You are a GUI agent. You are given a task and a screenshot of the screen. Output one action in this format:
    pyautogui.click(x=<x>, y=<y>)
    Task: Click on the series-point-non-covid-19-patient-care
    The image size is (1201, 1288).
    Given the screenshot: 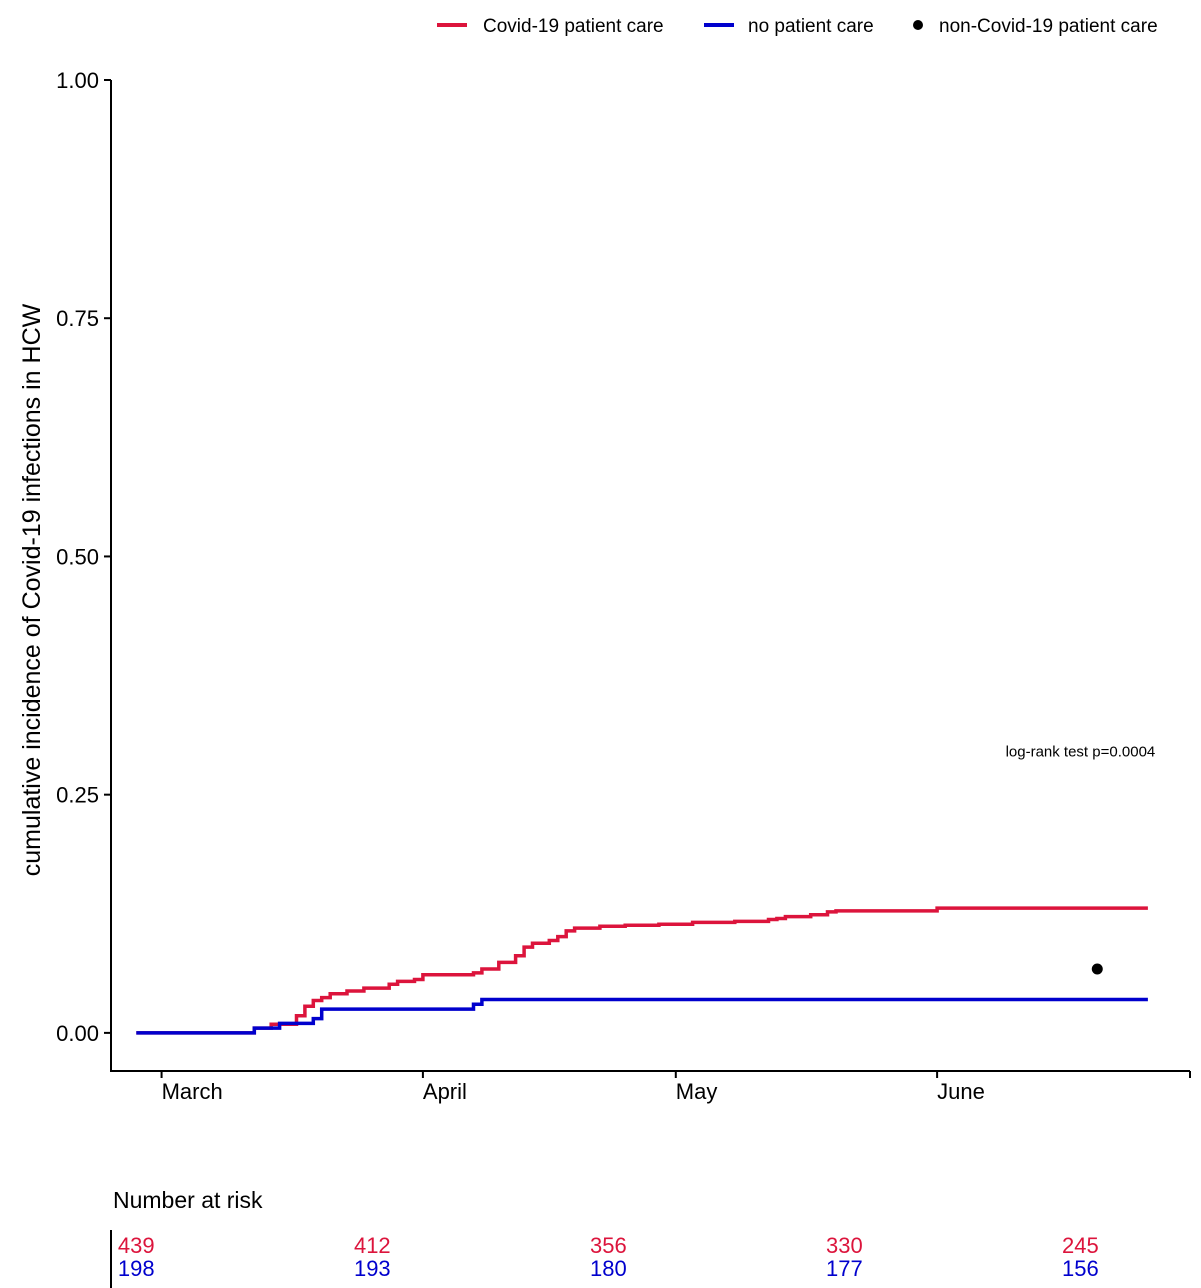 What is the action you would take?
    pyautogui.click(x=1097, y=969)
    